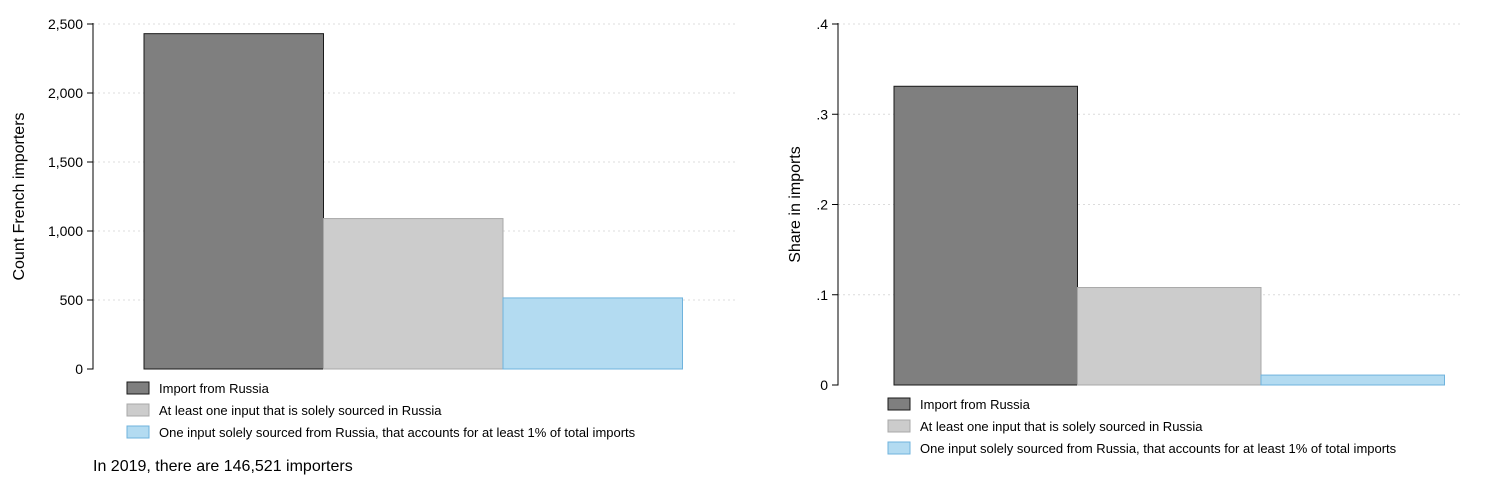  Describe the element at coordinates (72, 300) in the screenshot. I see `y-tick-label-1-1: 500` at that location.